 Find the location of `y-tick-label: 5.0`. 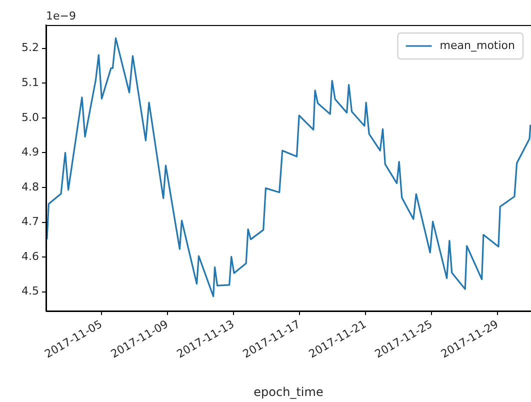

y-tick-label: 5.0 is located at coordinates (30, 117).